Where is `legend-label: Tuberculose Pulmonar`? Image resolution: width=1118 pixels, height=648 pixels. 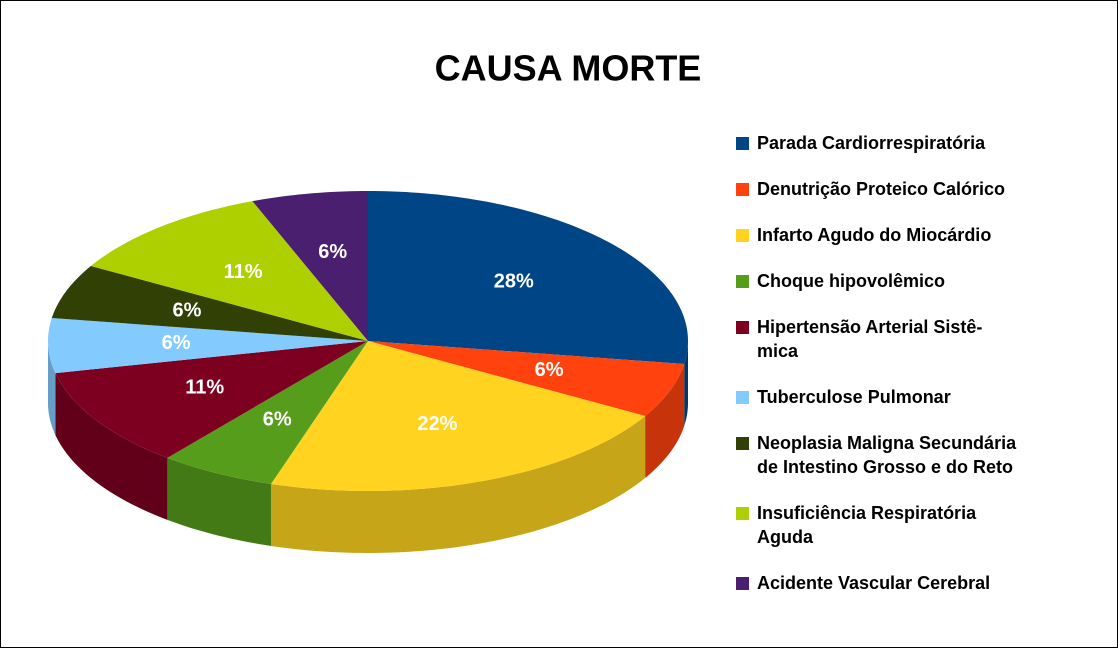
legend-label: Tuberculose Pulmonar is located at coordinates (854, 397).